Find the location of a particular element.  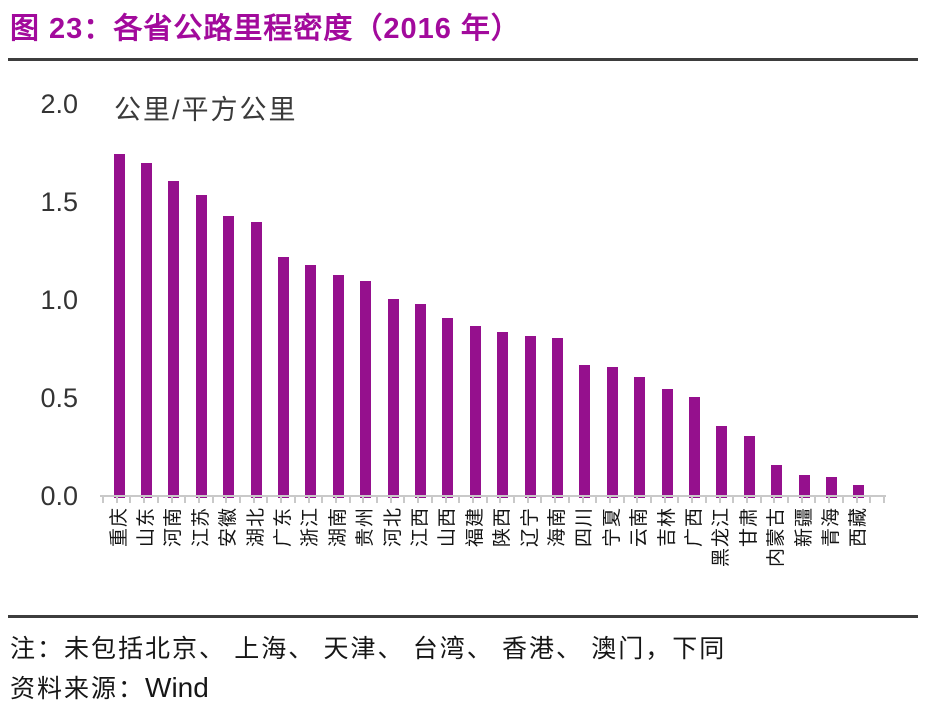

x-axis-label-text: 黑龙江 is located at coordinates (722, 536).